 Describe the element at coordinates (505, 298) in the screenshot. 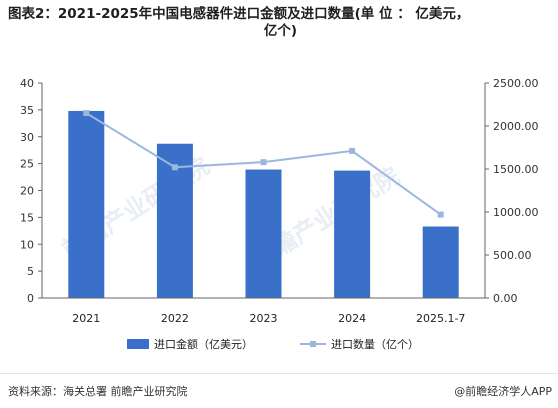

I see `right-axis-tick-label: 0.00` at that location.